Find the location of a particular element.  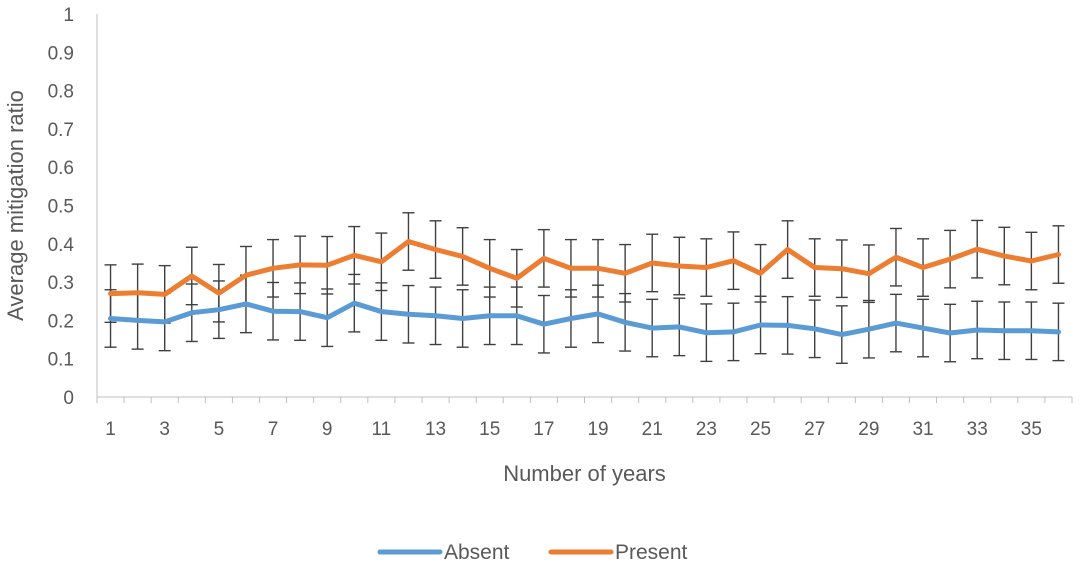

legend-item-absent: Absent is located at coordinates (443, 552).